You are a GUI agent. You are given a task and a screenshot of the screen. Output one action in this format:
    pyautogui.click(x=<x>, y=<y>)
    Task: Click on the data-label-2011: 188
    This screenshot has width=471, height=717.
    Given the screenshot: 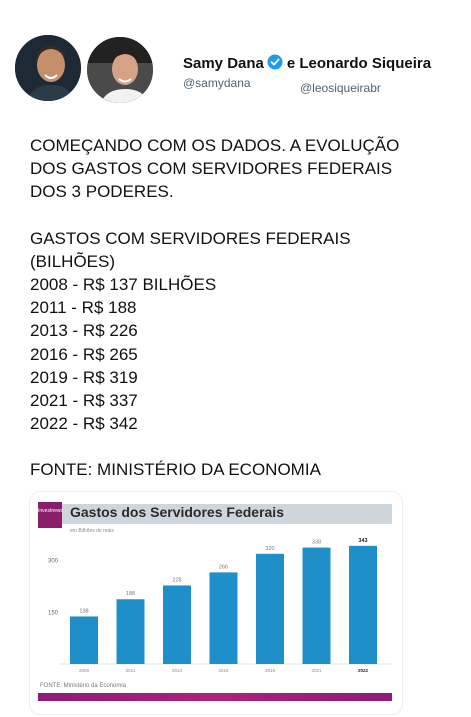 What is the action you would take?
    pyautogui.click(x=130, y=594)
    